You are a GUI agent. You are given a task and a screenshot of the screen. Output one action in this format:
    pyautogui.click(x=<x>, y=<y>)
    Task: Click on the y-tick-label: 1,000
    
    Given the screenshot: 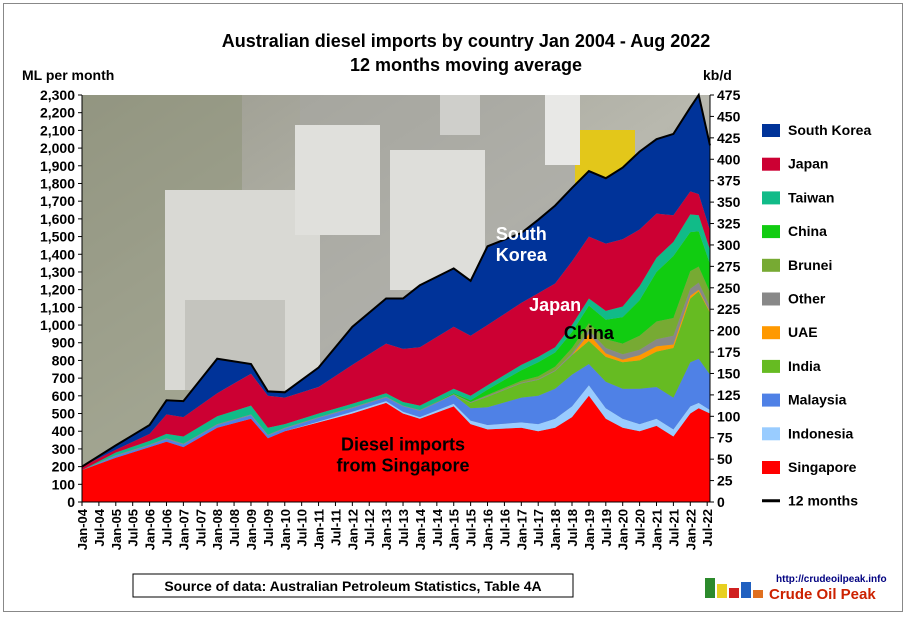 What is the action you would take?
    pyautogui.click(x=57, y=325)
    